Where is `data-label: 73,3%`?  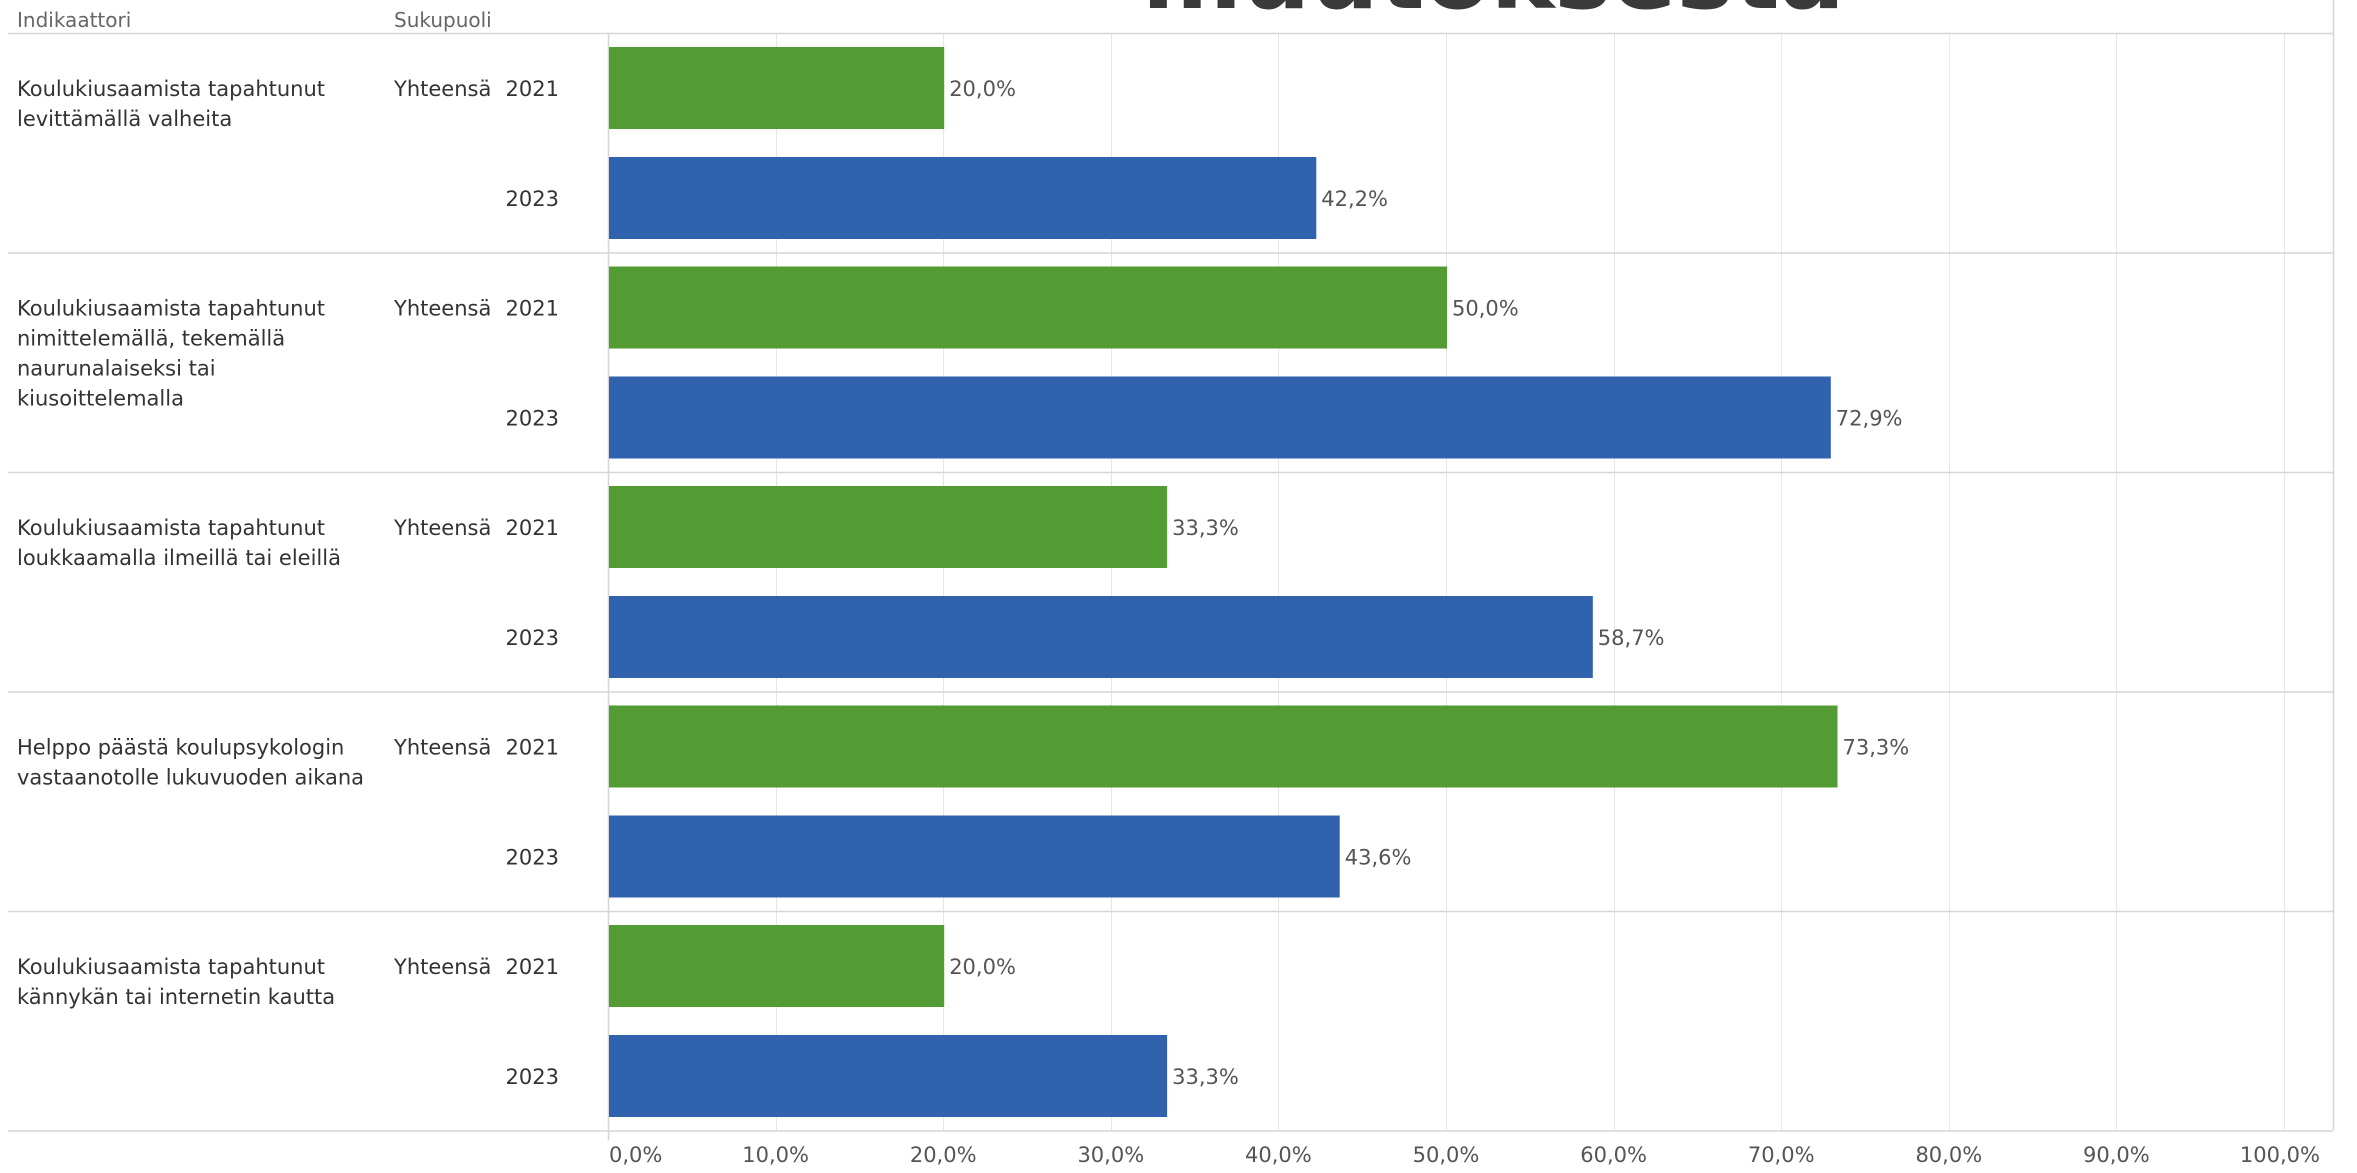
data-label: 73,3% is located at coordinates (1876, 748).